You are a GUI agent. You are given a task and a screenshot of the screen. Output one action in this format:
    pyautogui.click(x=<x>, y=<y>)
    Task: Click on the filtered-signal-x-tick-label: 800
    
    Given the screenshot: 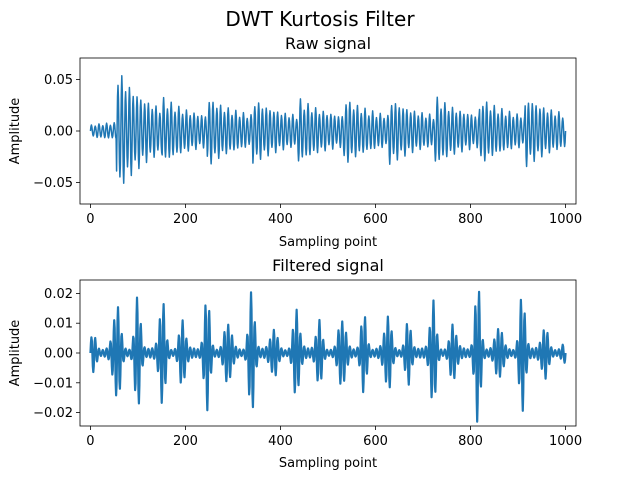 What is the action you would take?
    pyautogui.click(x=470, y=441)
    